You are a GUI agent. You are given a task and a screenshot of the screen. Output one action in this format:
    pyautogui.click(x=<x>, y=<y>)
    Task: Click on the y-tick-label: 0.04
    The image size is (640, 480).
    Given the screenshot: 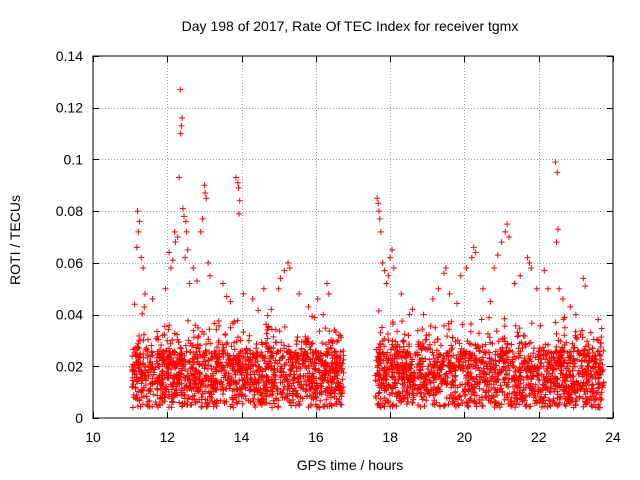 What is the action you would take?
    pyautogui.click(x=69, y=315)
    